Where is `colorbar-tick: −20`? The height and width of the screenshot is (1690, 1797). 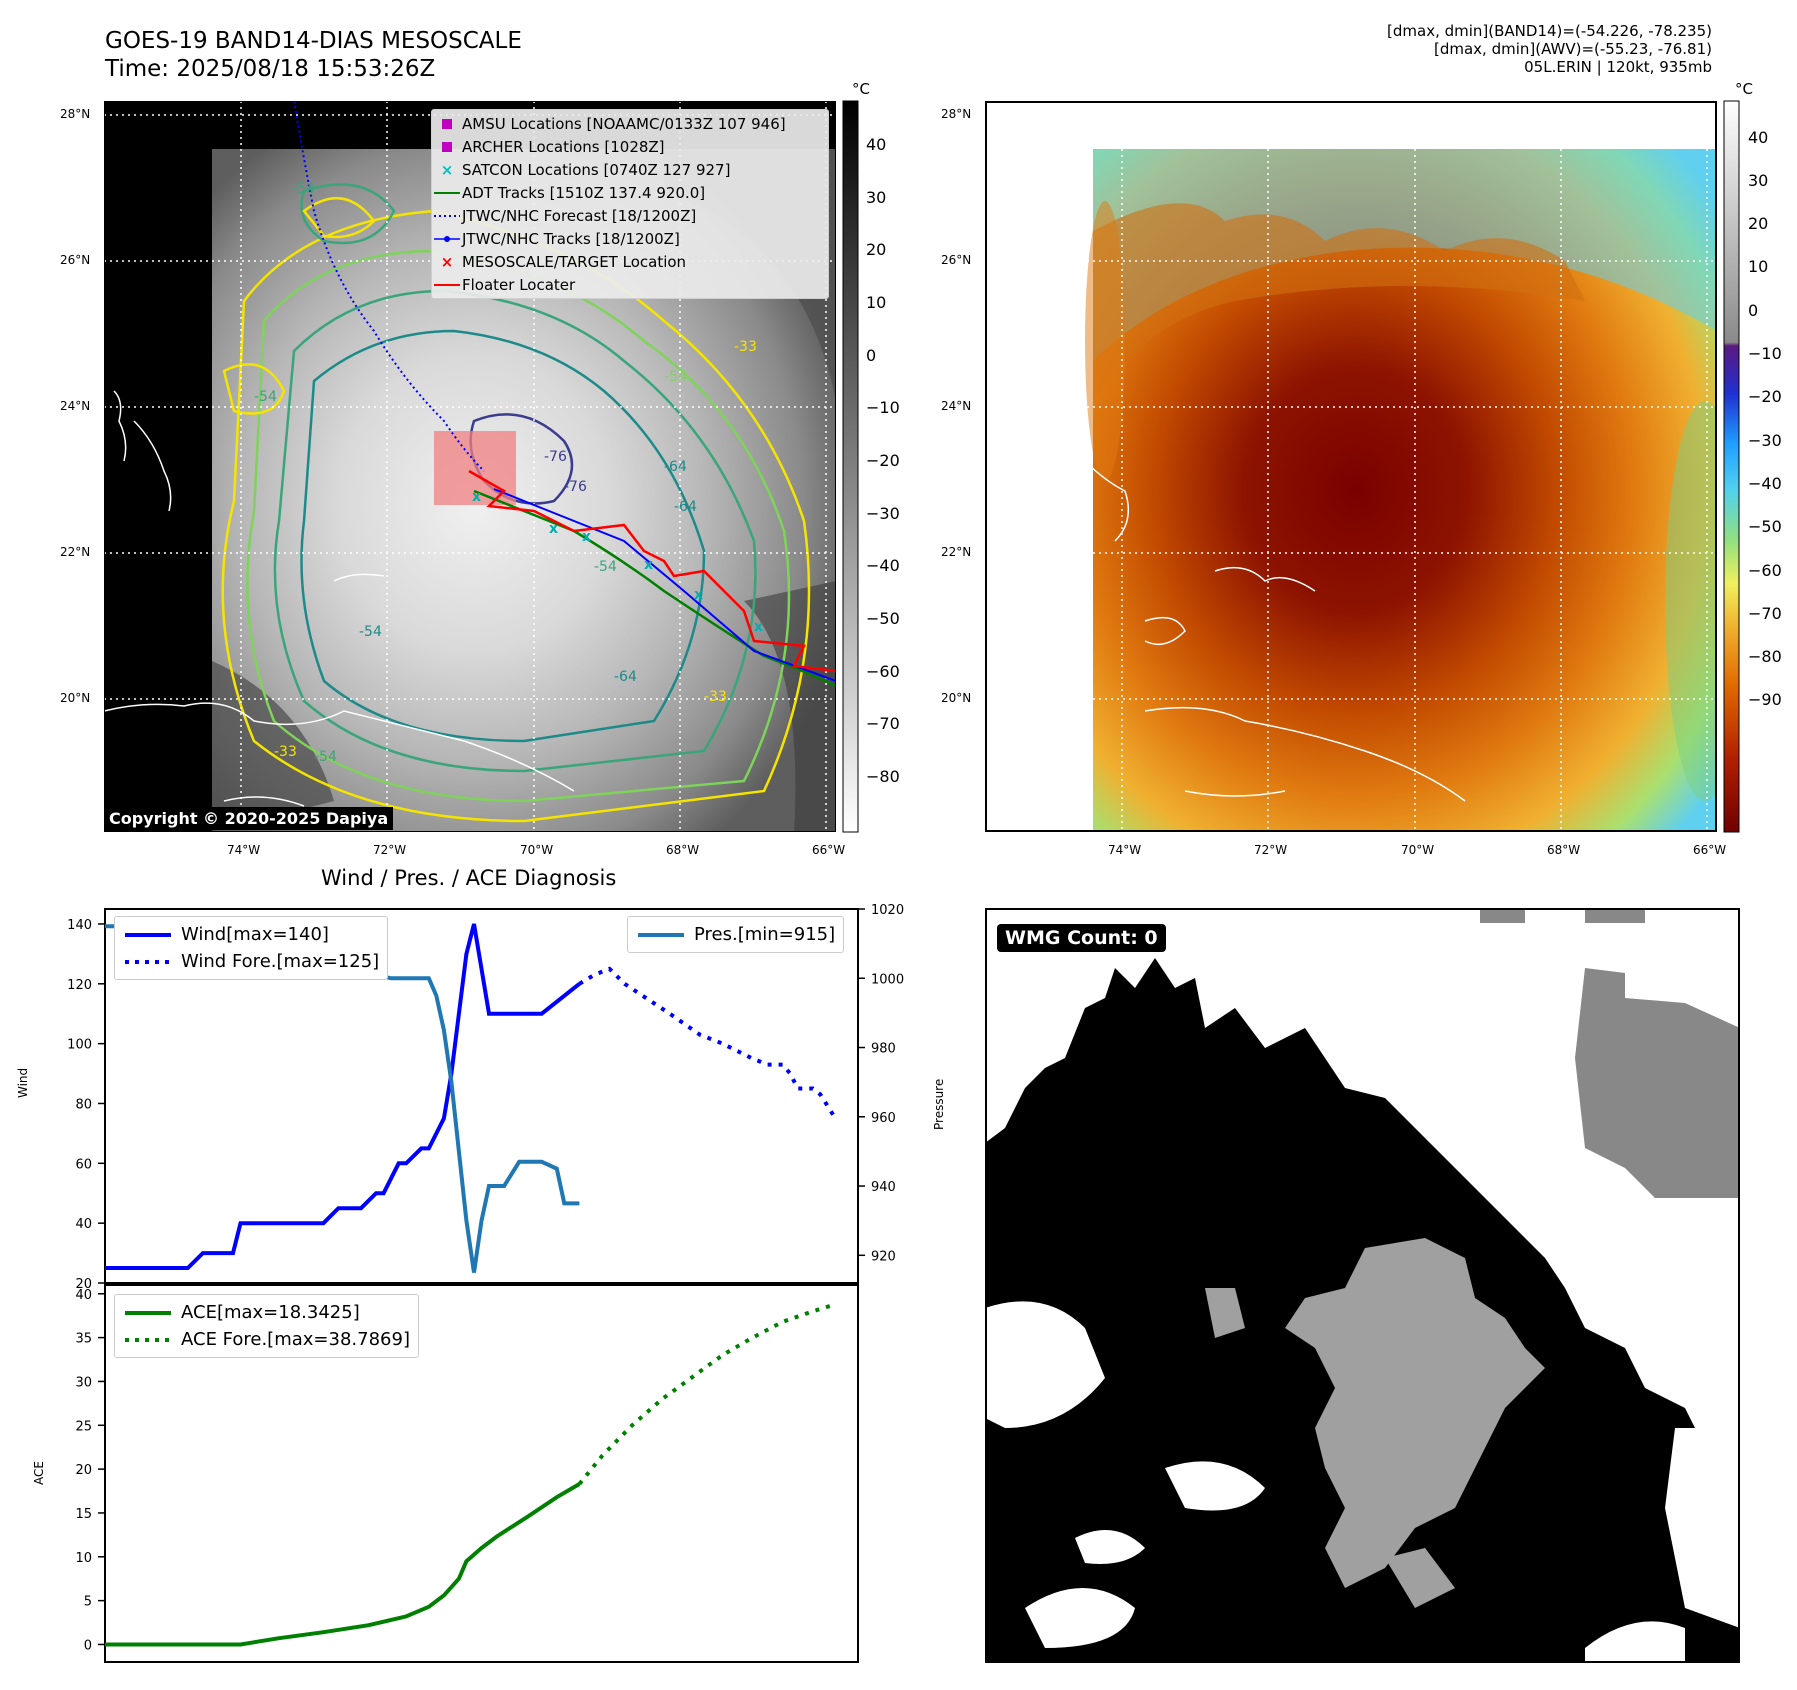
colorbar-tick: −20 is located at coordinates (883, 461).